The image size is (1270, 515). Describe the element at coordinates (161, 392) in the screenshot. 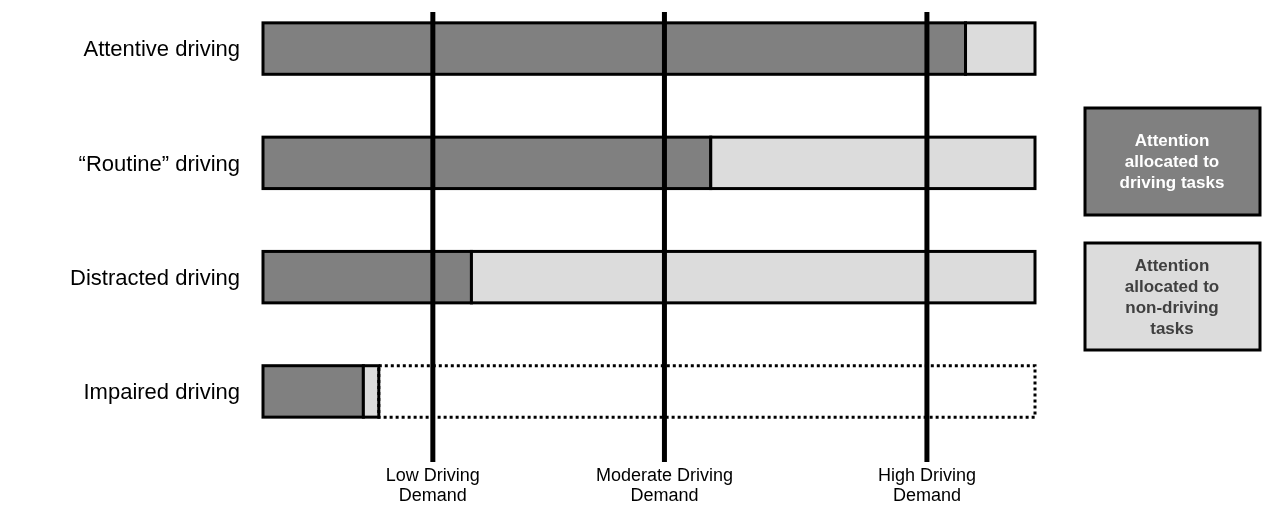

I see `y-tick-label: Impaired driving` at that location.